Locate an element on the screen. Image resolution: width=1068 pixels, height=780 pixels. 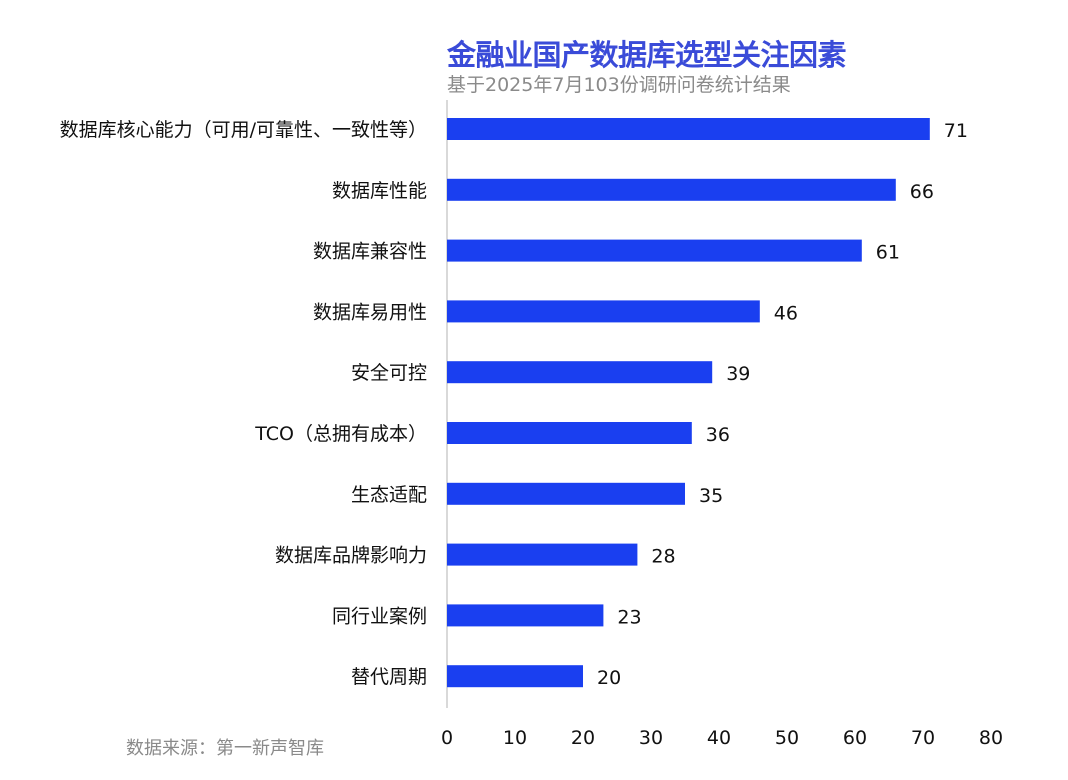
x-tick-label: 40 is located at coordinates (719, 738).